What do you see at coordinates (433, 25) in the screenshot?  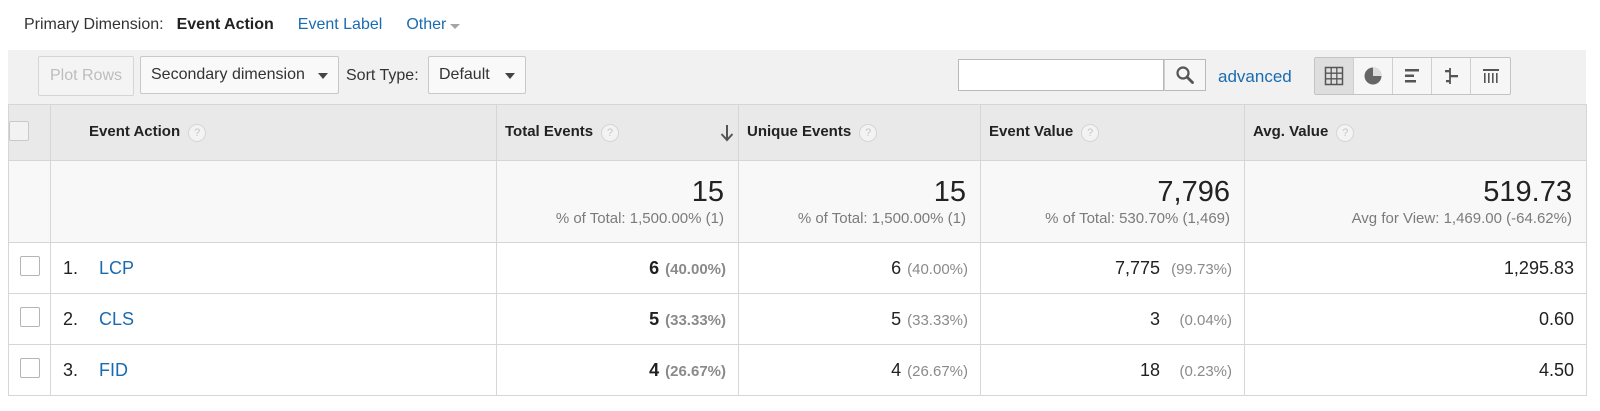 I see `primary-dimension-other: Other` at bounding box center [433, 25].